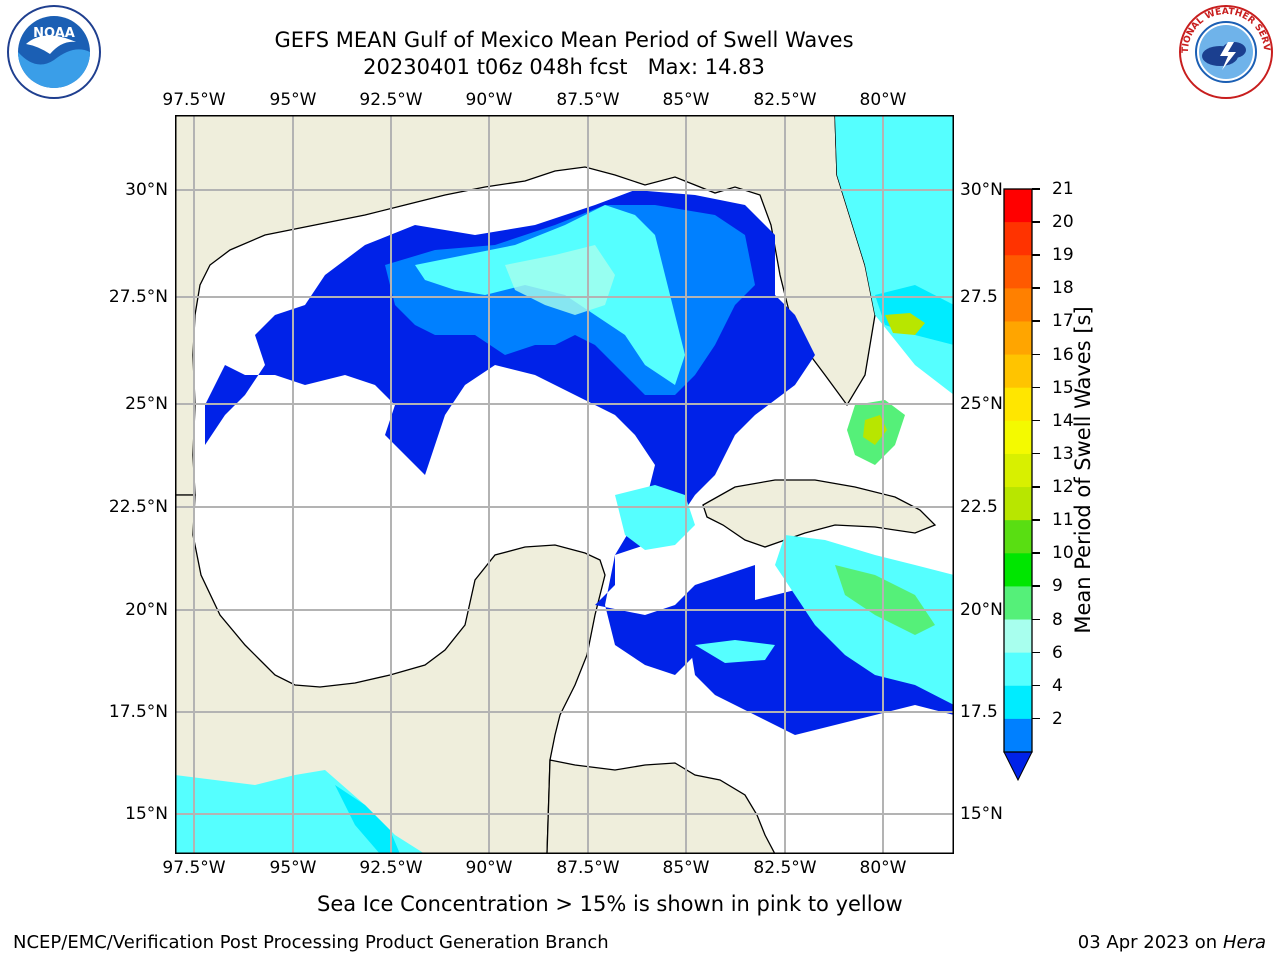  Describe the element at coordinates (1063, 222) in the screenshot. I see `colorbar-tick-label: 20` at that location.